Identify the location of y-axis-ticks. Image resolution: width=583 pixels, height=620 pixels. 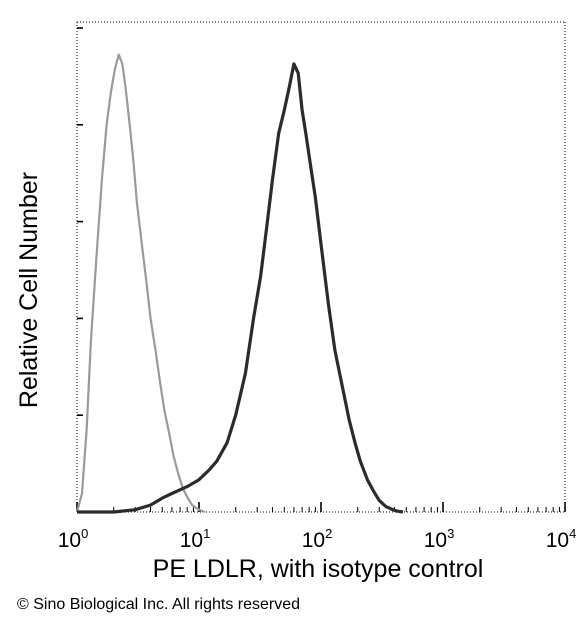
(80, 270).